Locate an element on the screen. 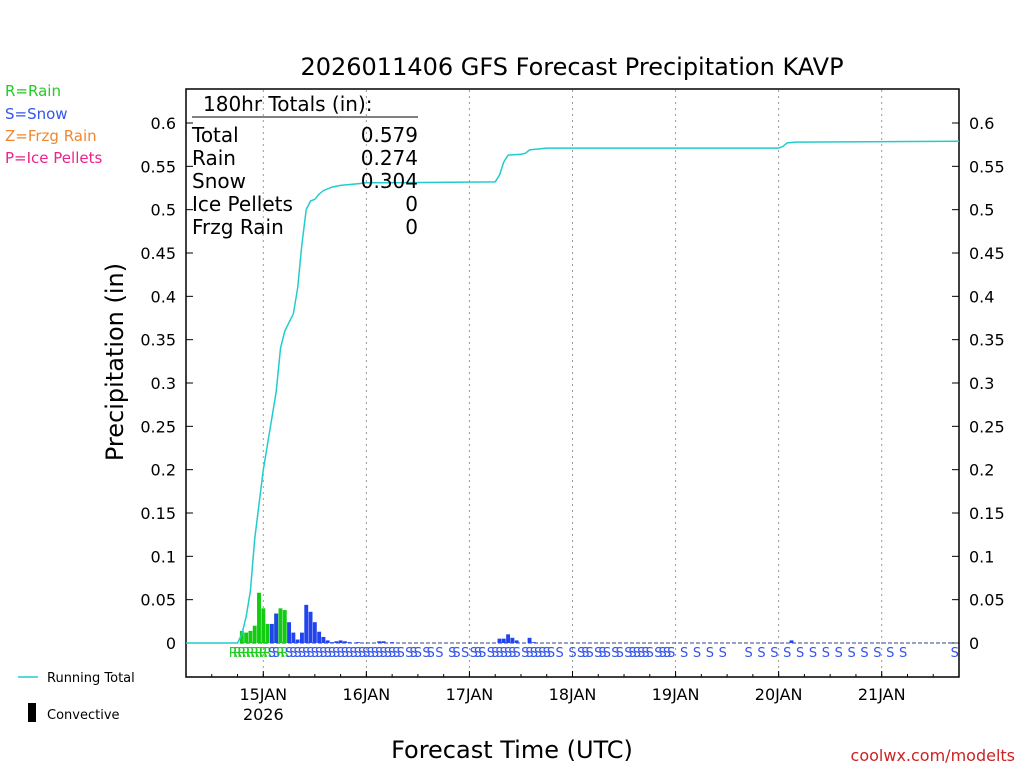 The height and width of the screenshot is (768, 1024). x-tick-label: 18JAN is located at coordinates (573, 694).